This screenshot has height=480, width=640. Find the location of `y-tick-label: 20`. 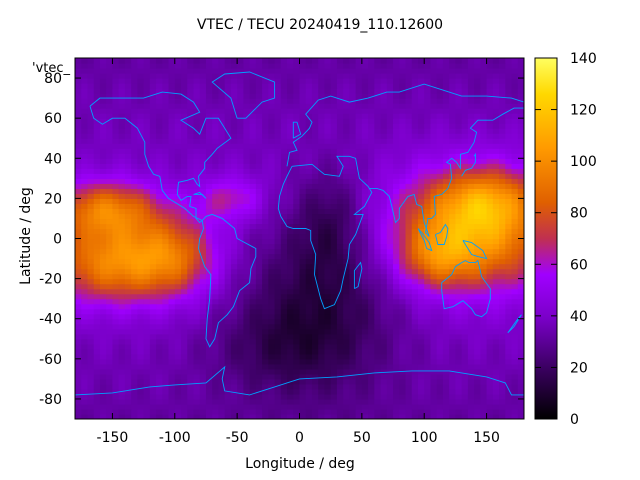

y-tick-label: 20 is located at coordinates (53, 199).